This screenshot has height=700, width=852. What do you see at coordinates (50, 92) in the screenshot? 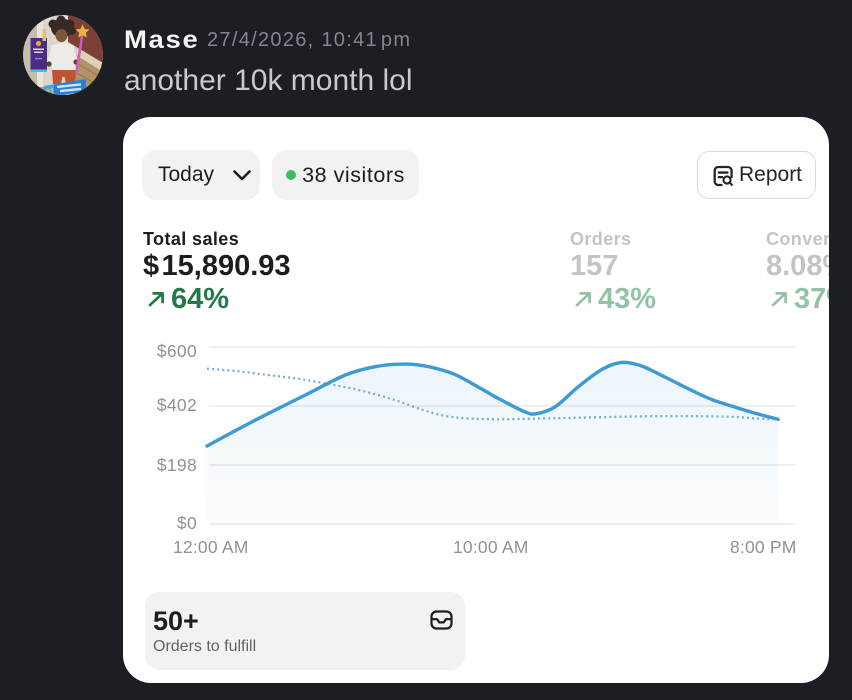
I see `svg-text: #1` at bounding box center [50, 92].